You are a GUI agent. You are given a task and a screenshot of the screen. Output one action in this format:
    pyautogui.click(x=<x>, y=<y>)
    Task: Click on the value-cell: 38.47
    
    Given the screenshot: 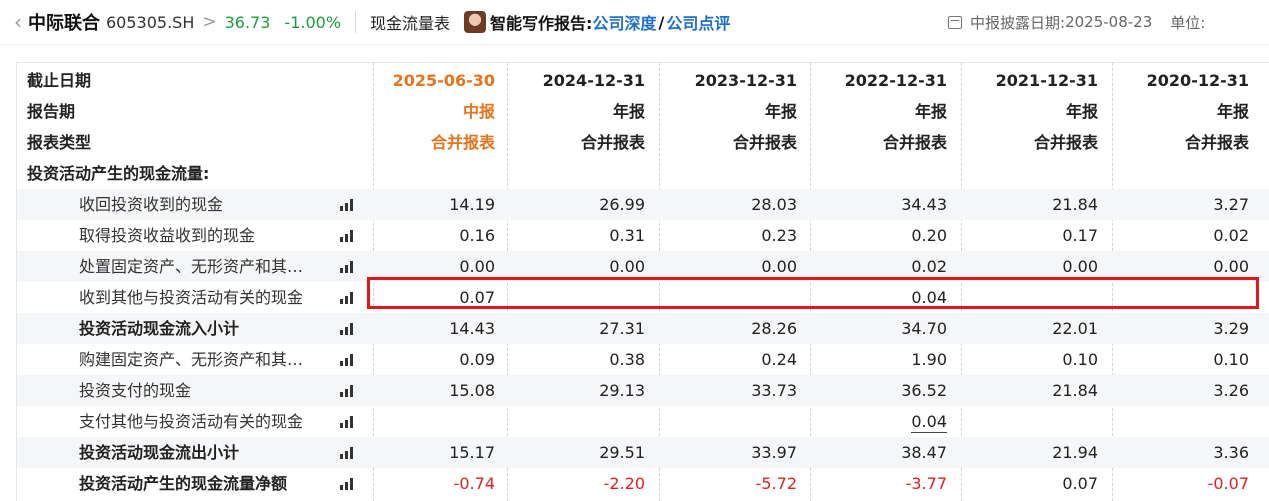 What is the action you would take?
    pyautogui.click(x=924, y=452)
    